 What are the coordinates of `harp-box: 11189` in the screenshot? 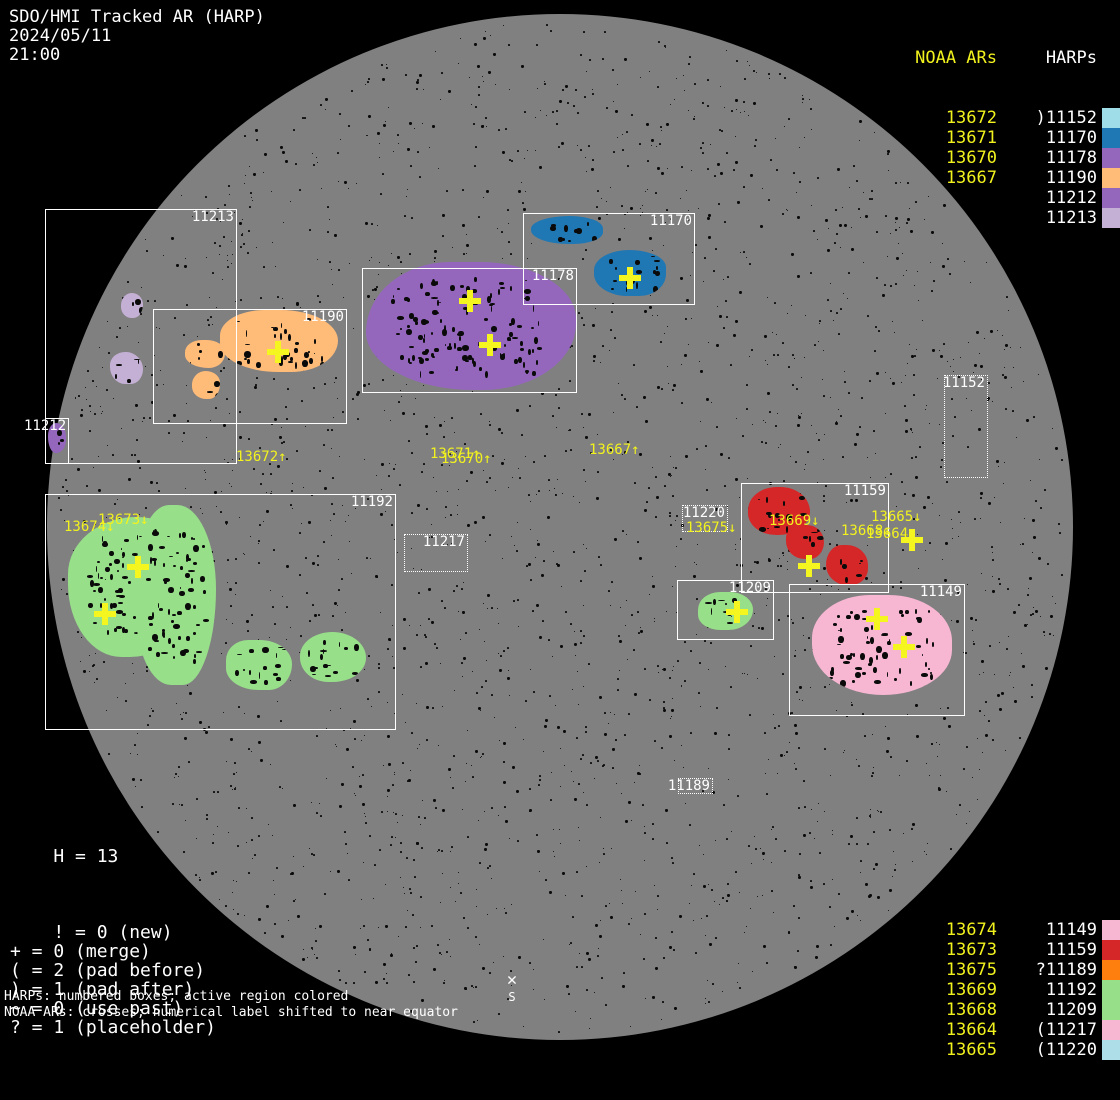 It's located at (690, 786).